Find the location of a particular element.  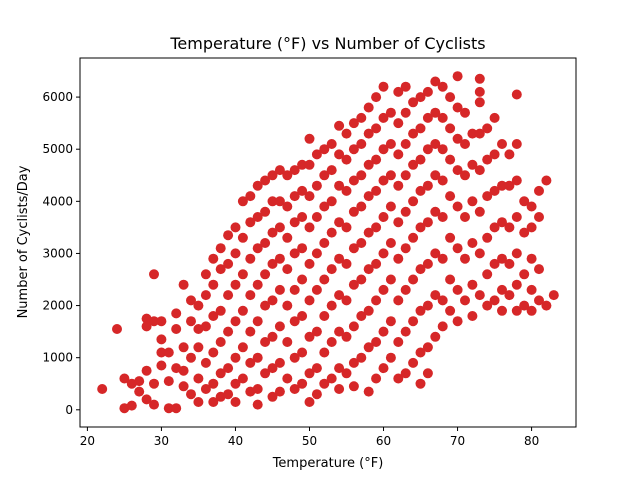

y-tick-label: 0 is located at coordinates (69, 410).